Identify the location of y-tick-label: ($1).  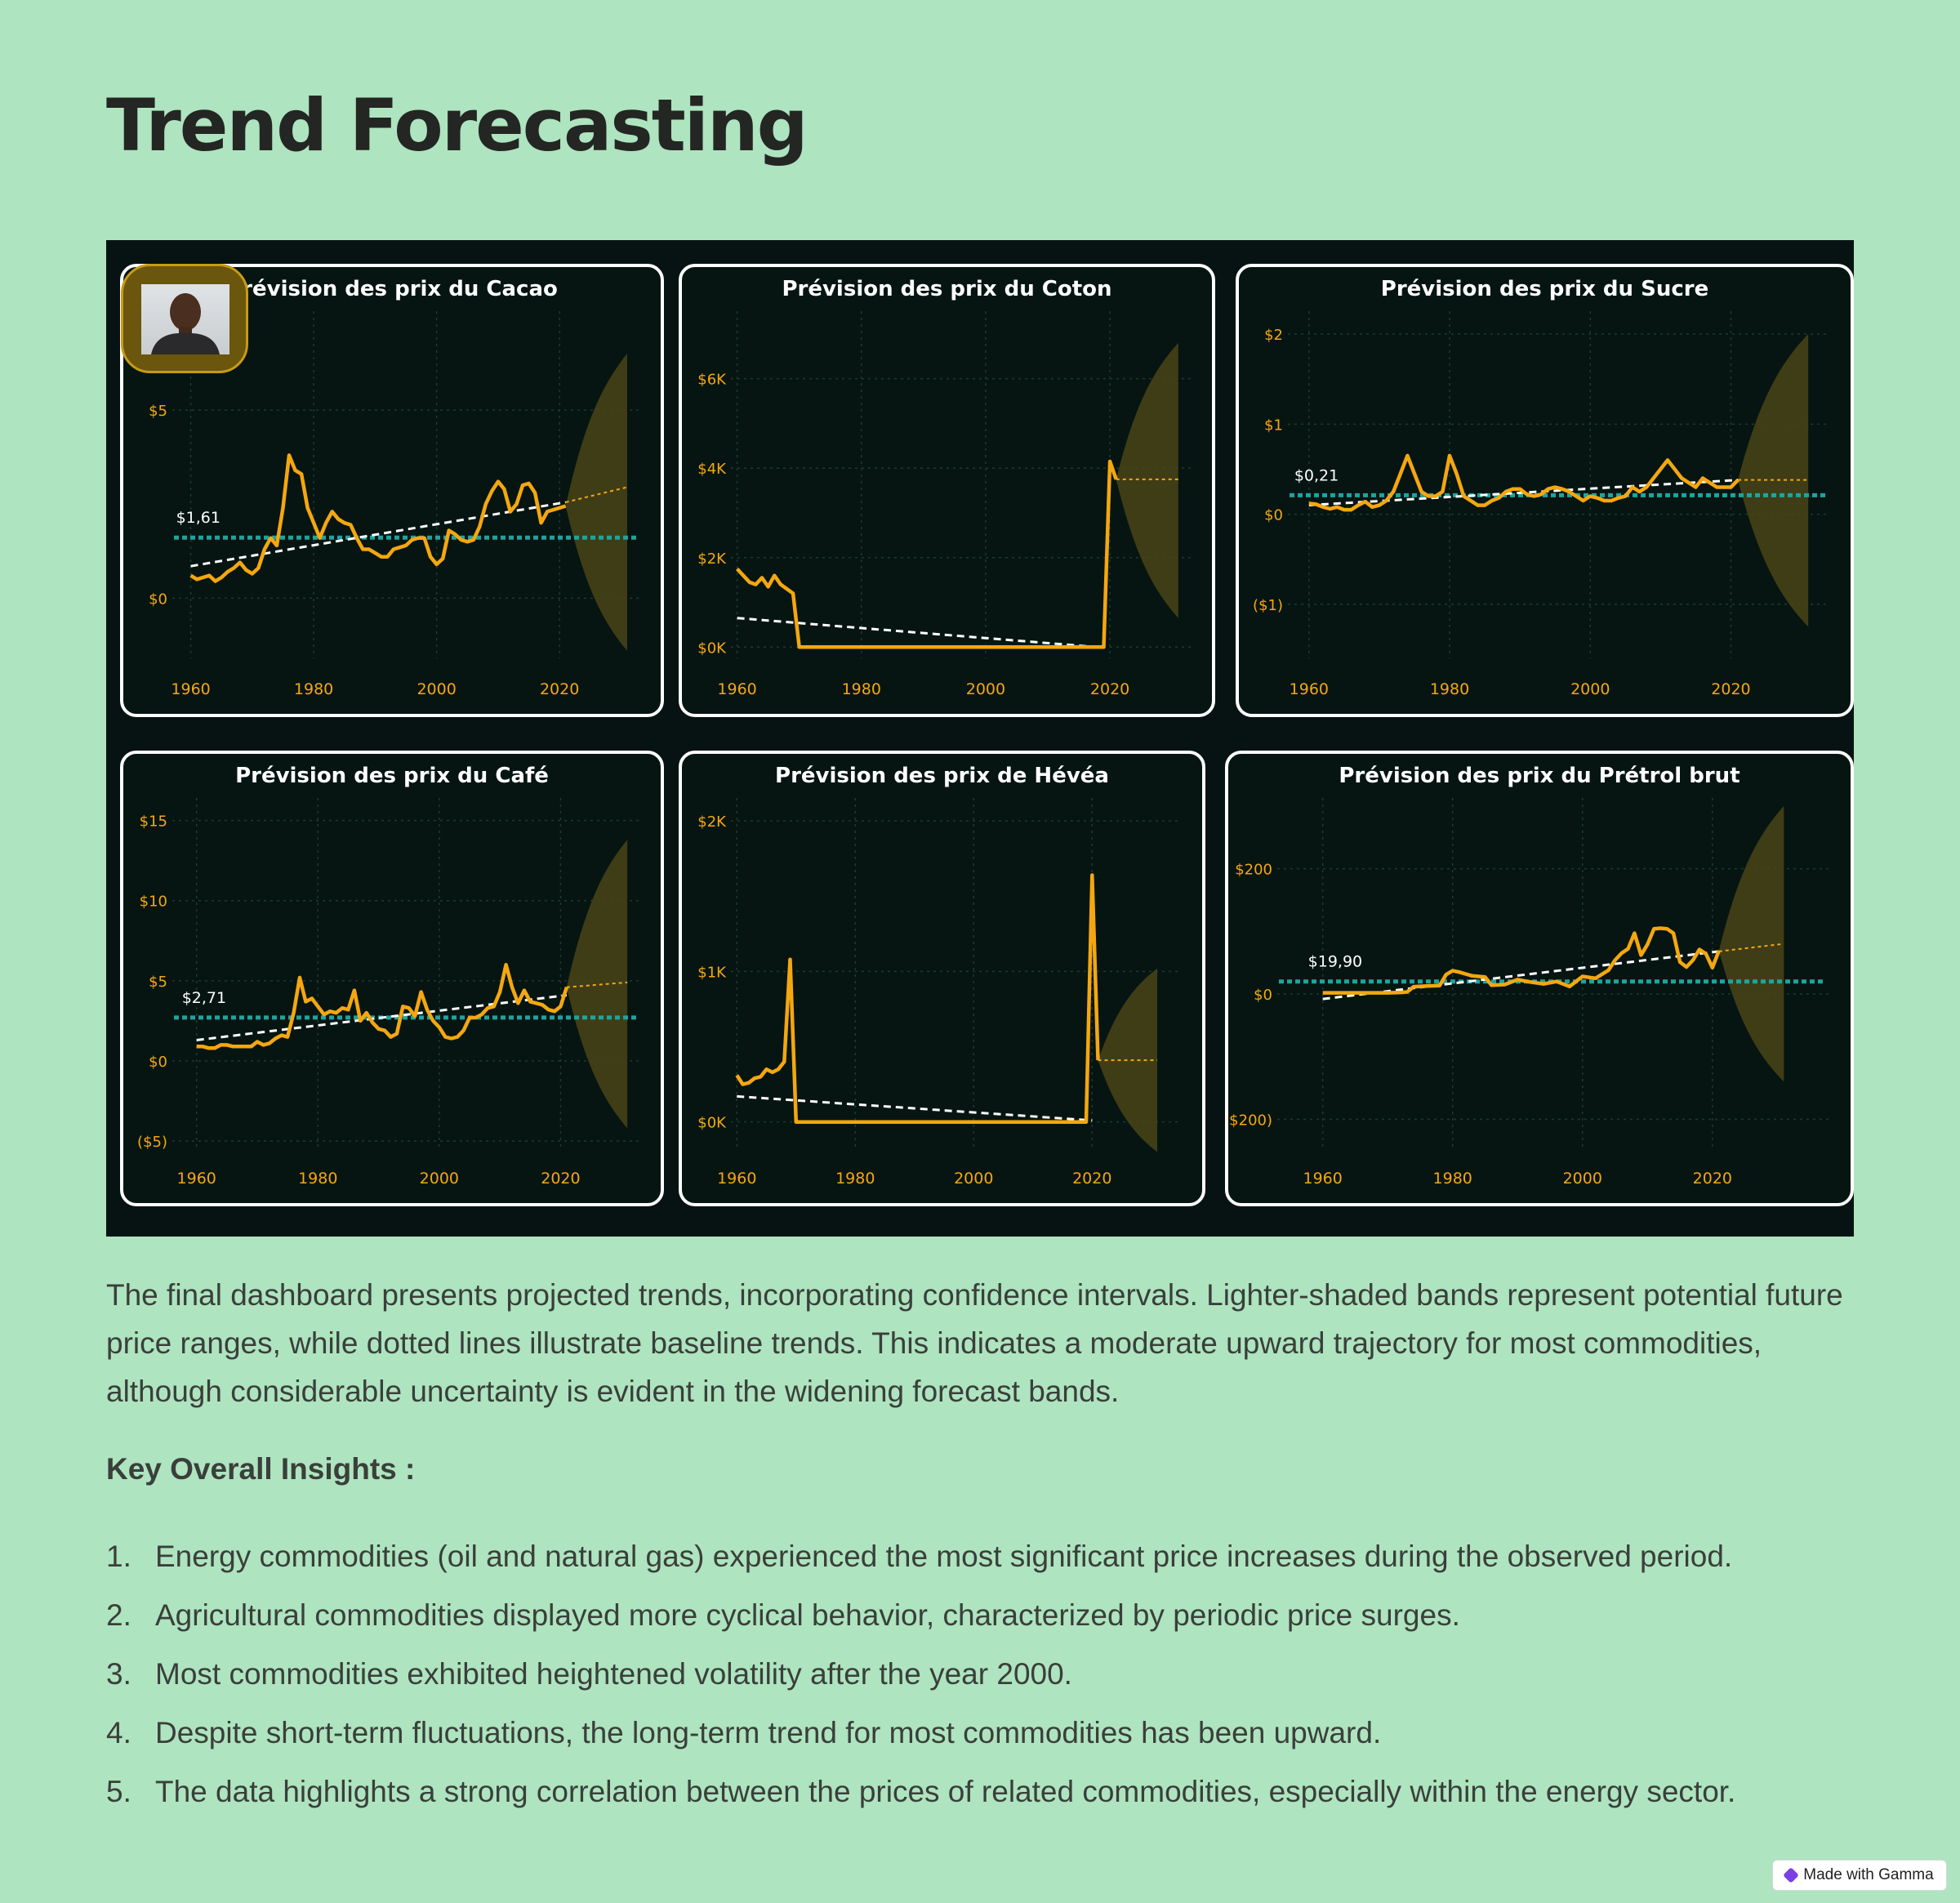
(1268, 605).